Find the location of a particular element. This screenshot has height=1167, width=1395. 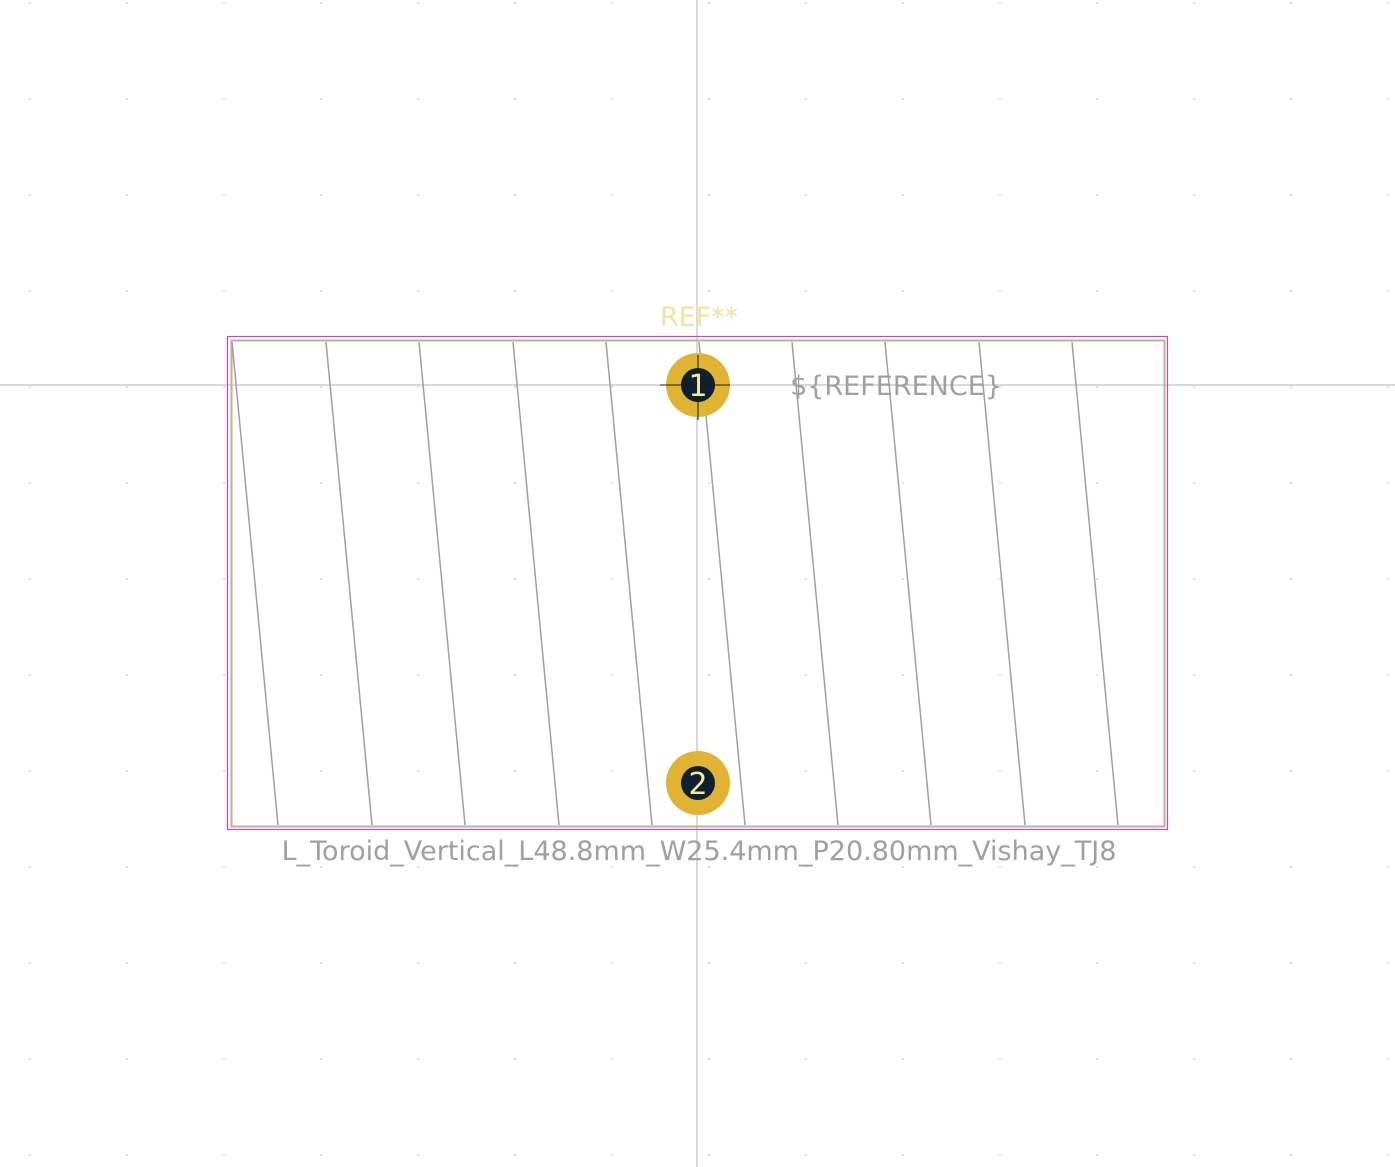

reference-label: REF** is located at coordinates (699, 317).